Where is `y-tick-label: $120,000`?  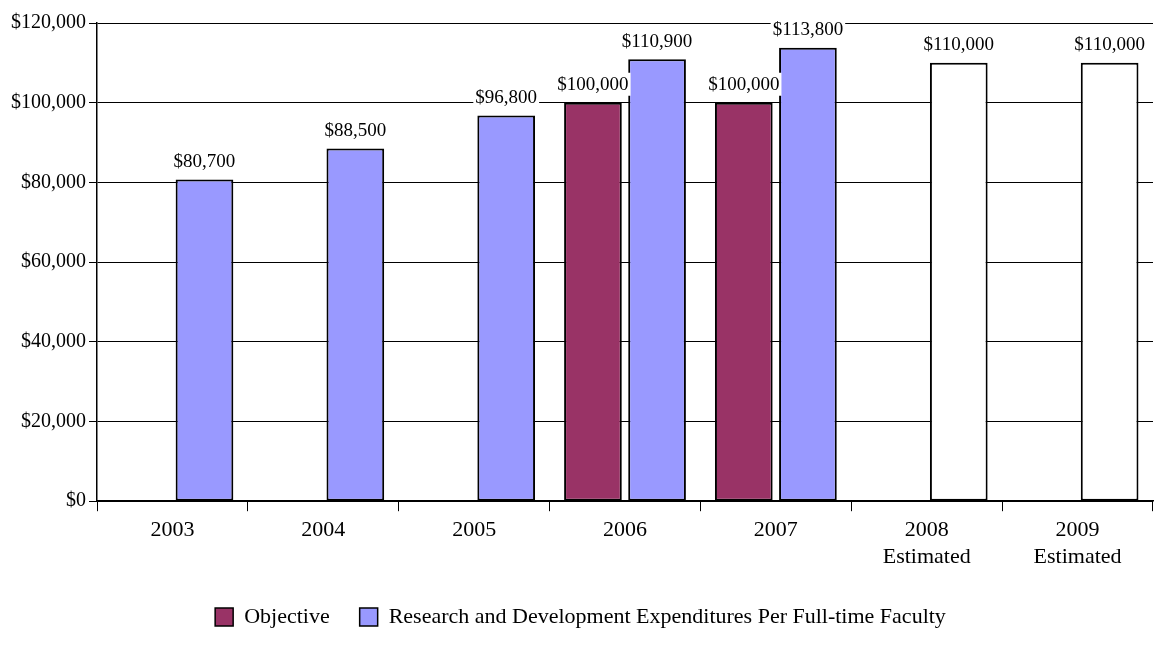 y-tick-label: $120,000 is located at coordinates (48, 21).